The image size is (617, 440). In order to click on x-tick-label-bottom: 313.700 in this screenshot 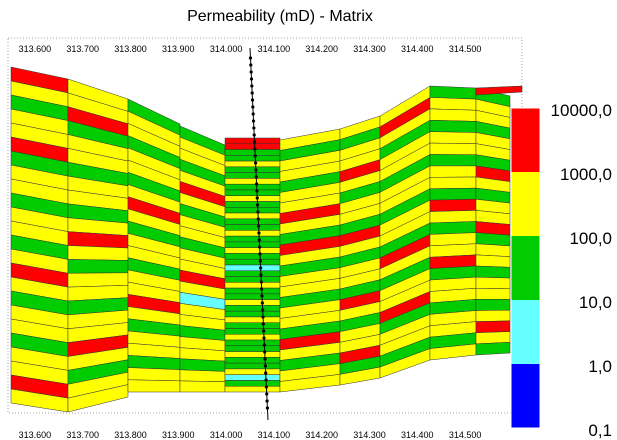, I will do `click(82, 435)`.